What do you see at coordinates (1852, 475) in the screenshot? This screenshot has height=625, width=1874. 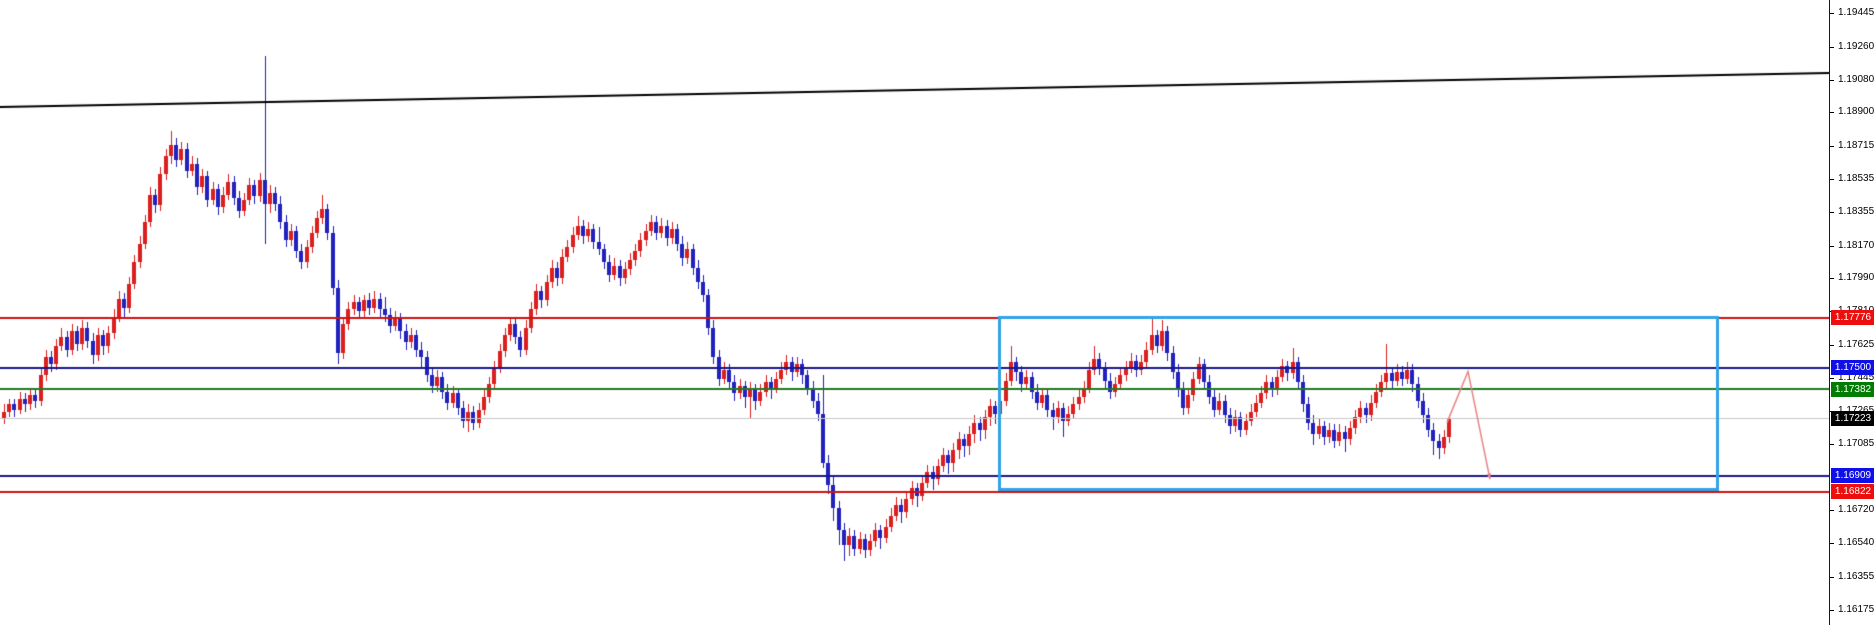 I see `price-level-badge: 1.16909` at bounding box center [1852, 475].